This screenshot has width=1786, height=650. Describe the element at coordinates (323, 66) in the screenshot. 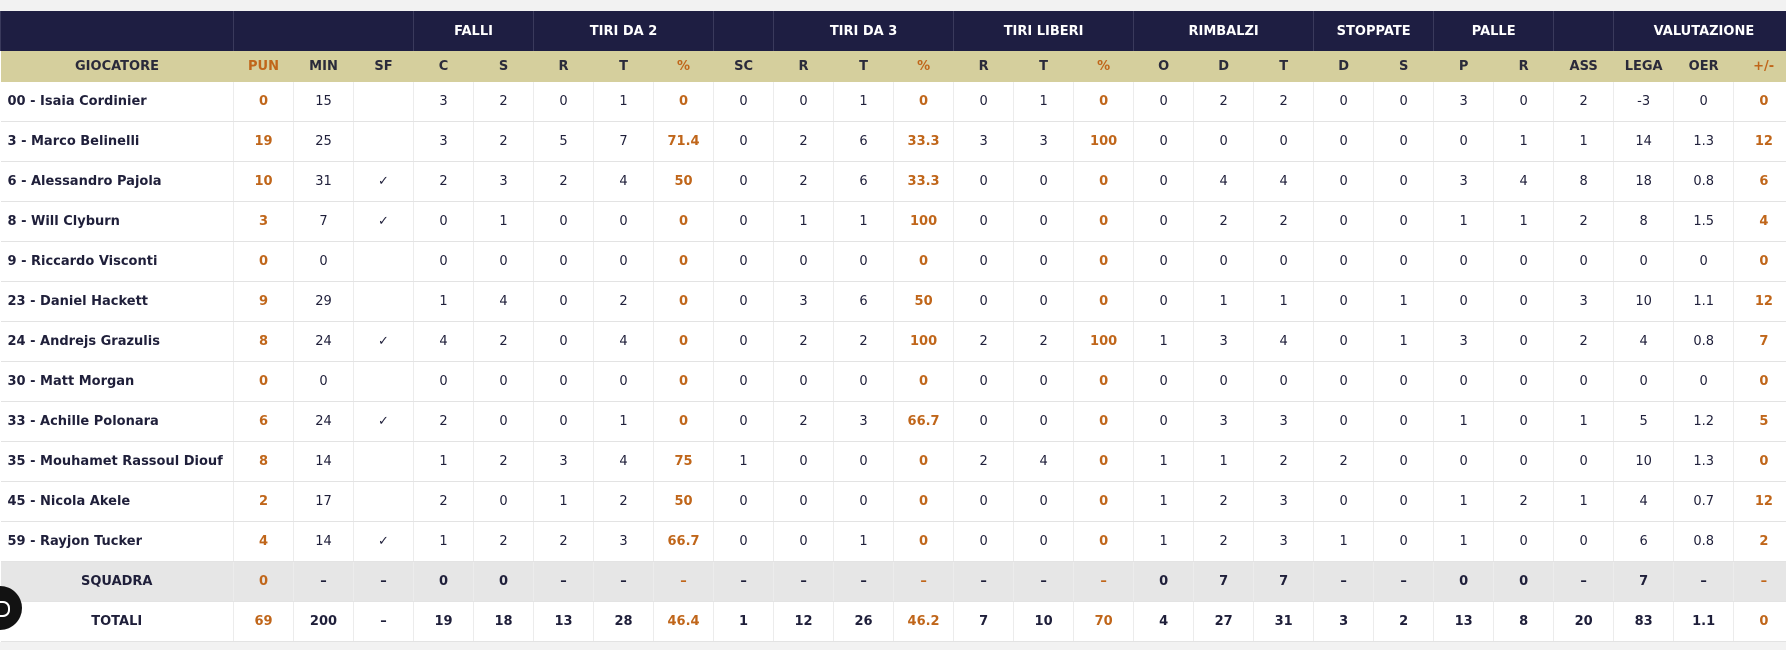

I see `column-header: MIN` at that location.